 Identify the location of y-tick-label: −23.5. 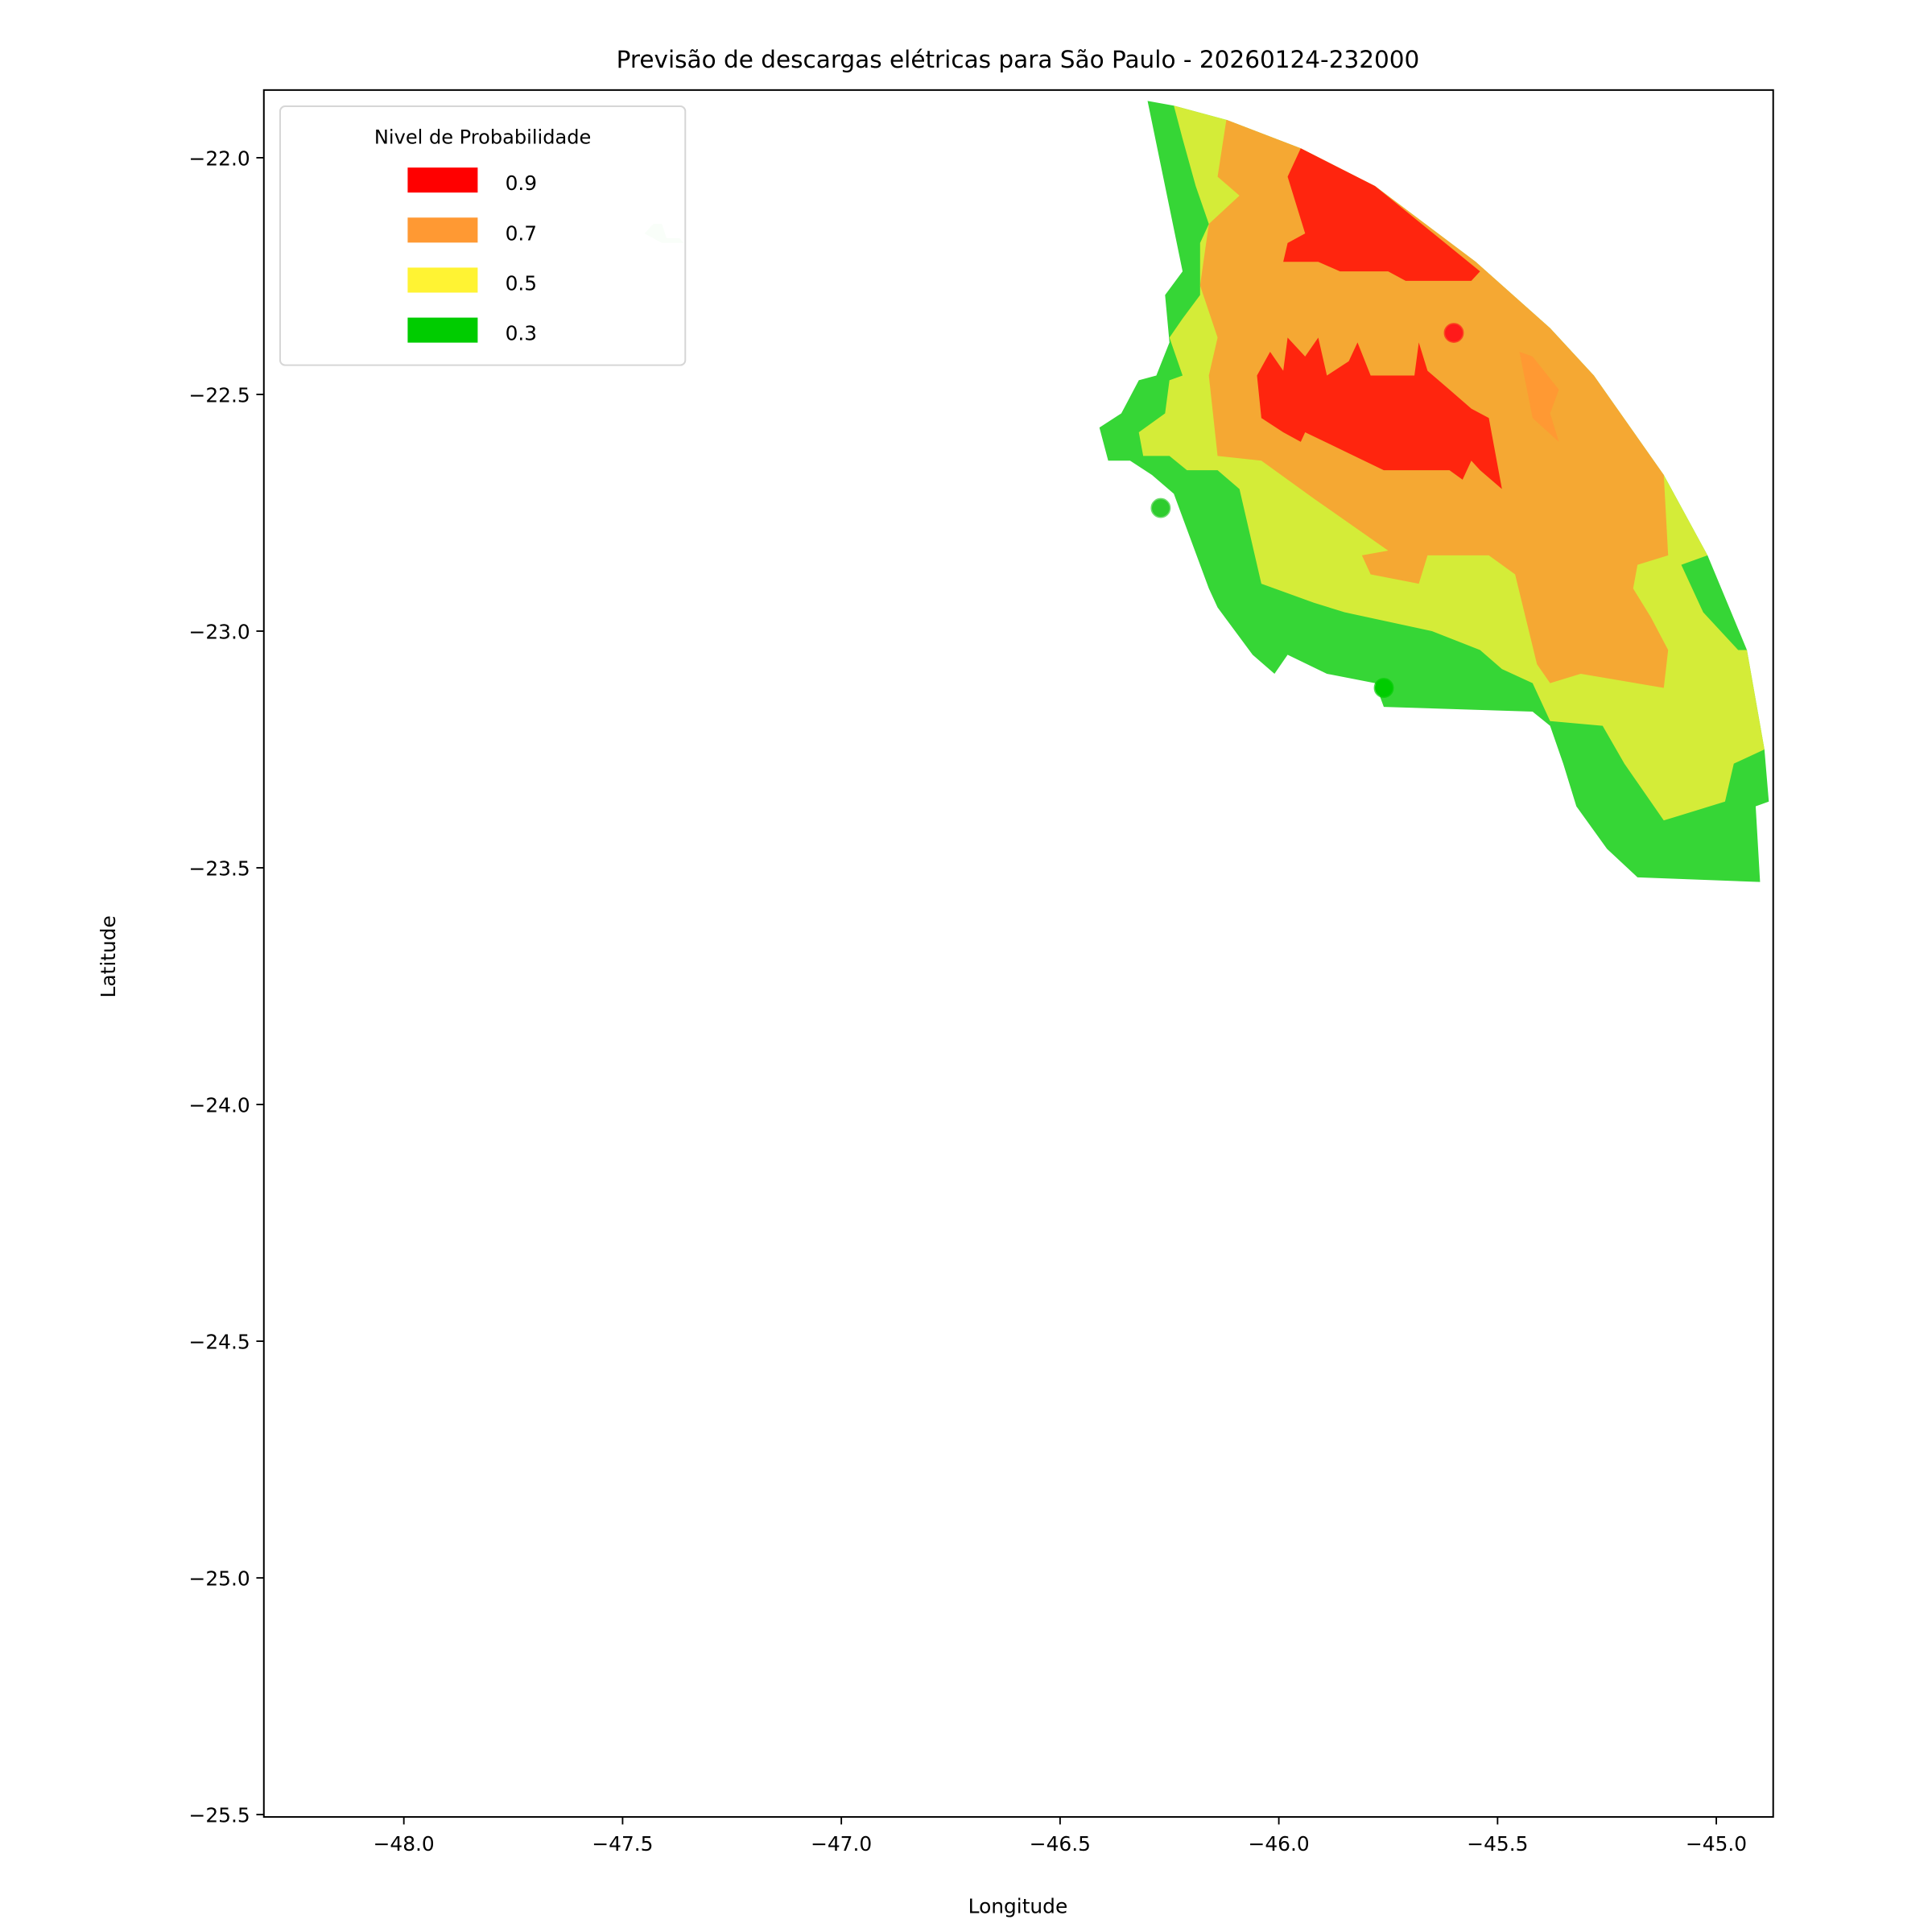
(219, 868).